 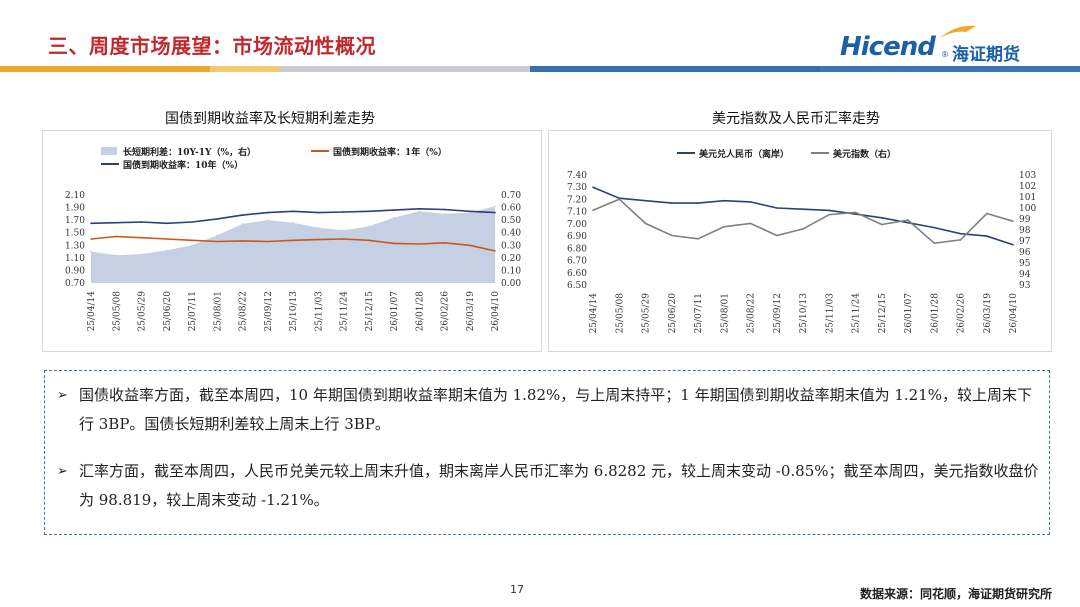 I want to click on y-right-tick-label: 0.10, so click(x=511, y=271).